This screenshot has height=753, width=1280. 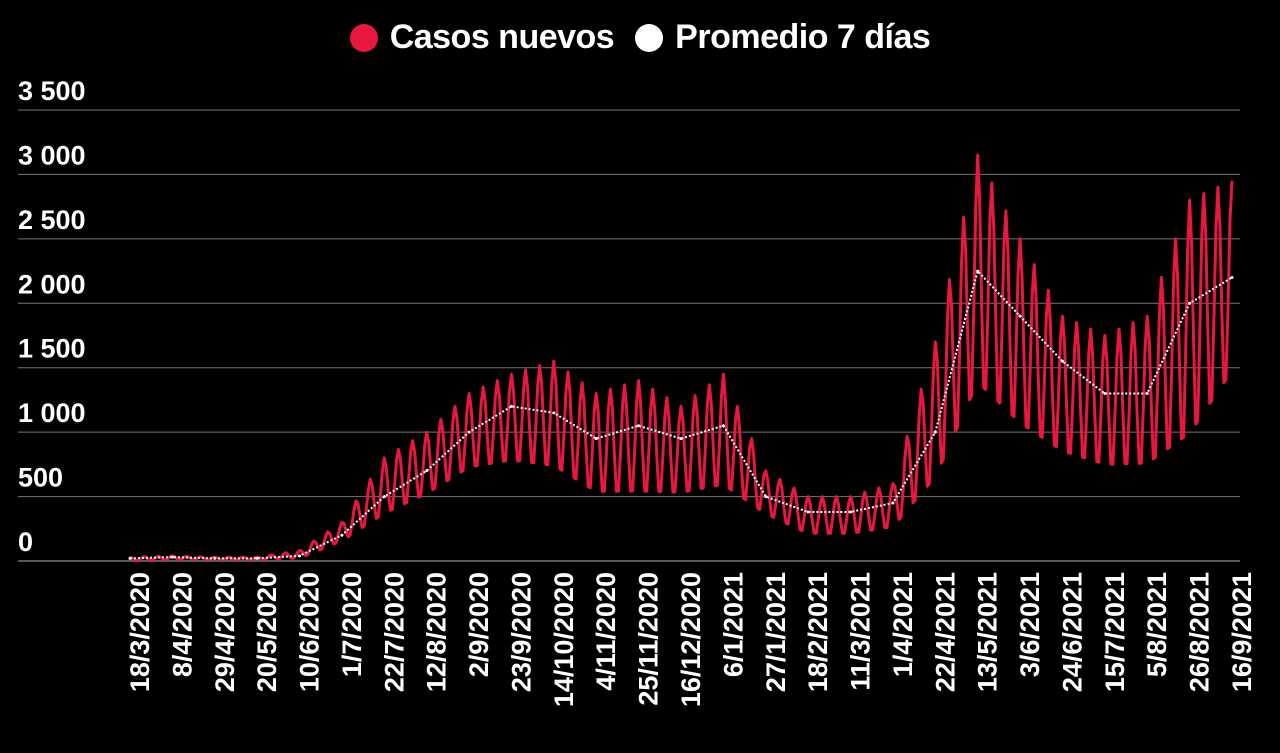 What do you see at coordinates (437, 632) in the screenshot?
I see `x-tick-label: 12/8/2020` at bounding box center [437, 632].